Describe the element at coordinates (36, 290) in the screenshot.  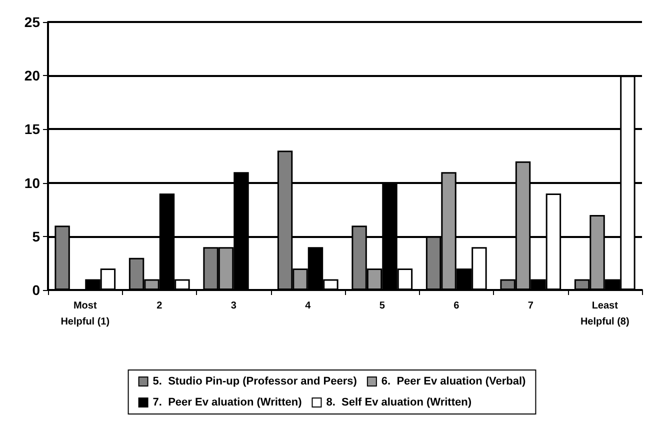
I see `y-tick-label: 0` at that location.